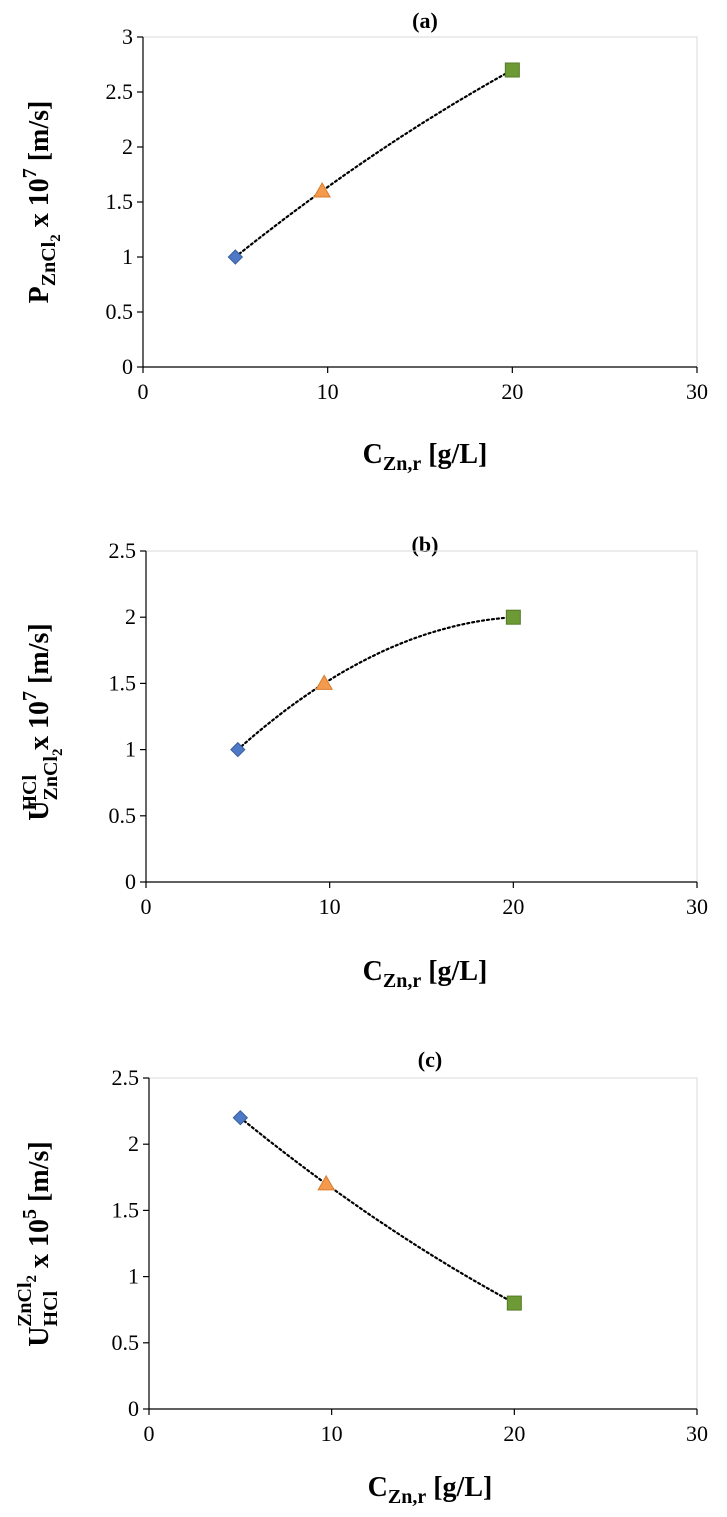 The height and width of the screenshot is (1517, 727). I want to click on y-axis-label: PZnCl2 x 107 [m/s], so click(41, 202).